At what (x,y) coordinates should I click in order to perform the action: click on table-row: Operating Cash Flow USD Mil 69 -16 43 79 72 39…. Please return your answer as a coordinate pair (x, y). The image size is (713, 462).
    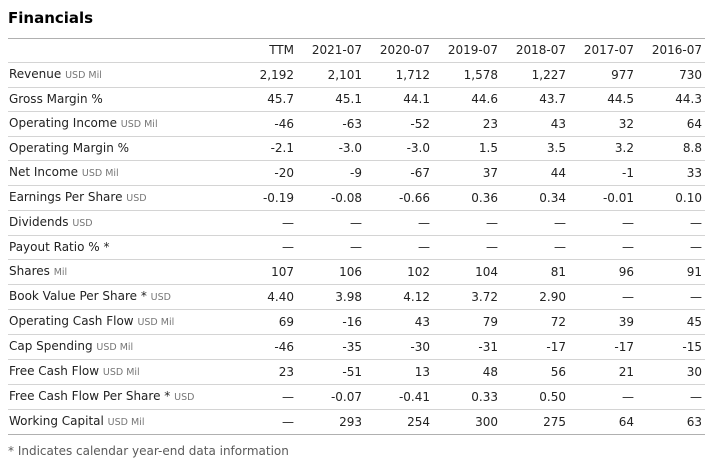
    Looking at the image, I should click on (356, 322).